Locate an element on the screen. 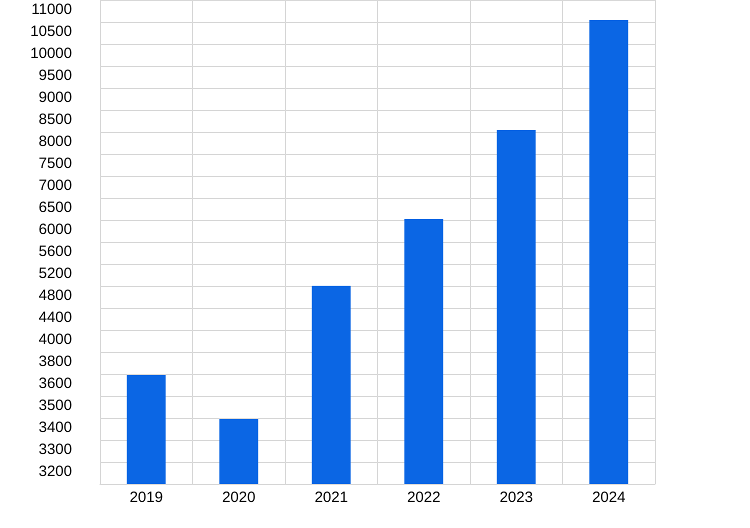  x-tick-label: 2022 is located at coordinates (423, 497).